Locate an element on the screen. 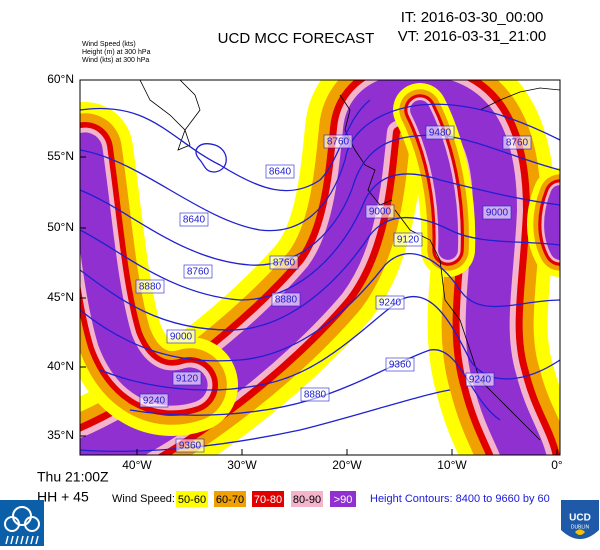 This screenshot has width=600, height=550. contours-note: Height Contours: 8400 to 9660 by 60 is located at coordinates (460, 499).